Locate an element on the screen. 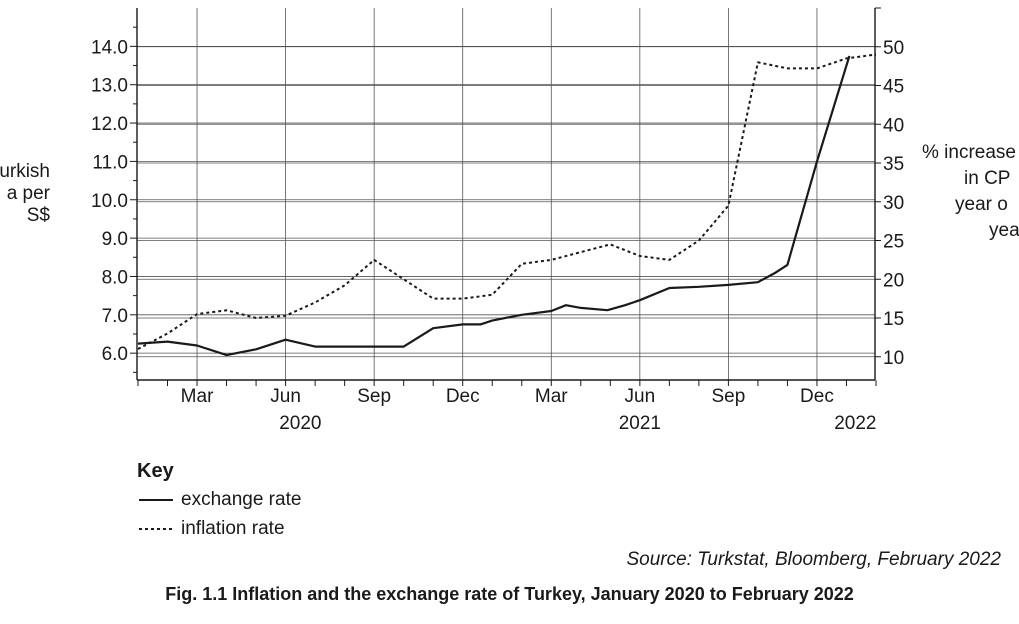  dotted-line-icon is located at coordinates (156, 529).